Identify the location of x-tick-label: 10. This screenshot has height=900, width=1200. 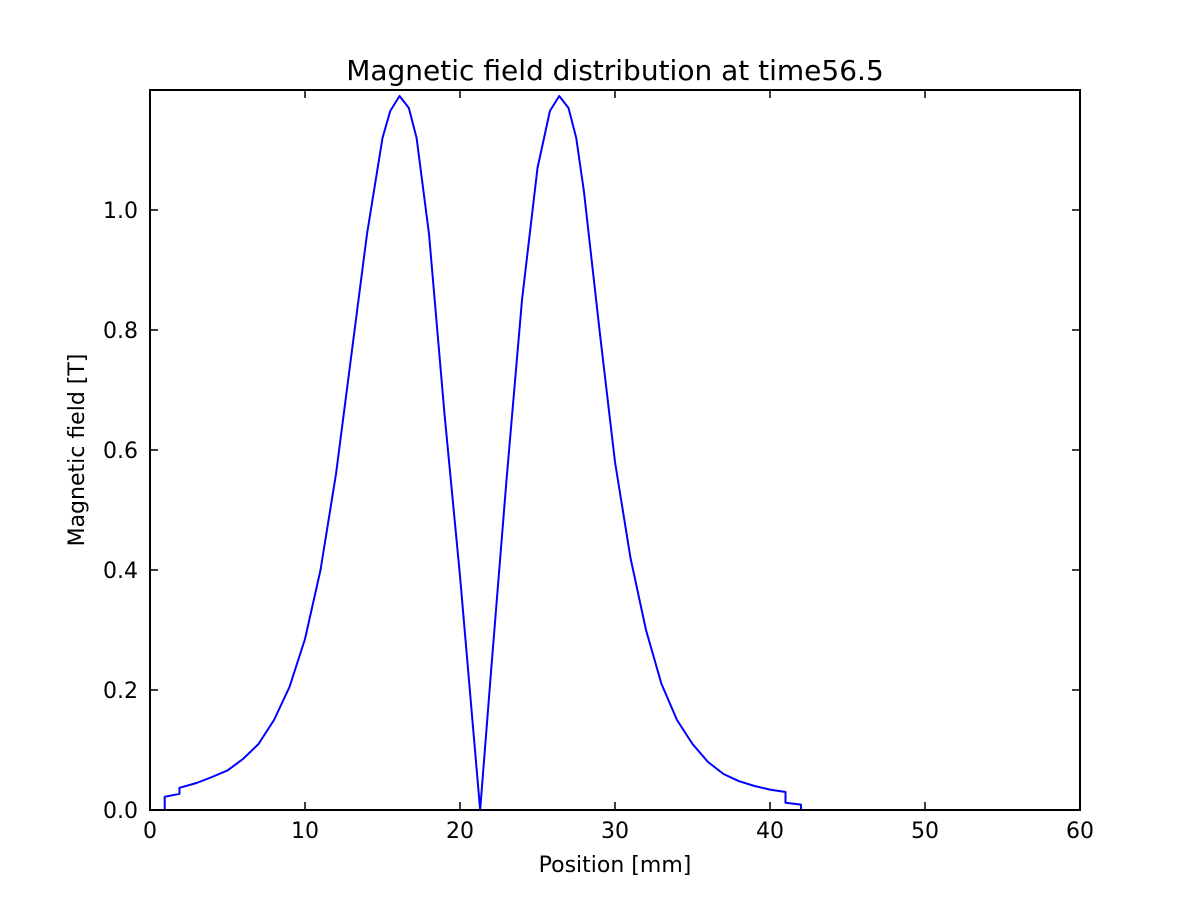
(305, 831).